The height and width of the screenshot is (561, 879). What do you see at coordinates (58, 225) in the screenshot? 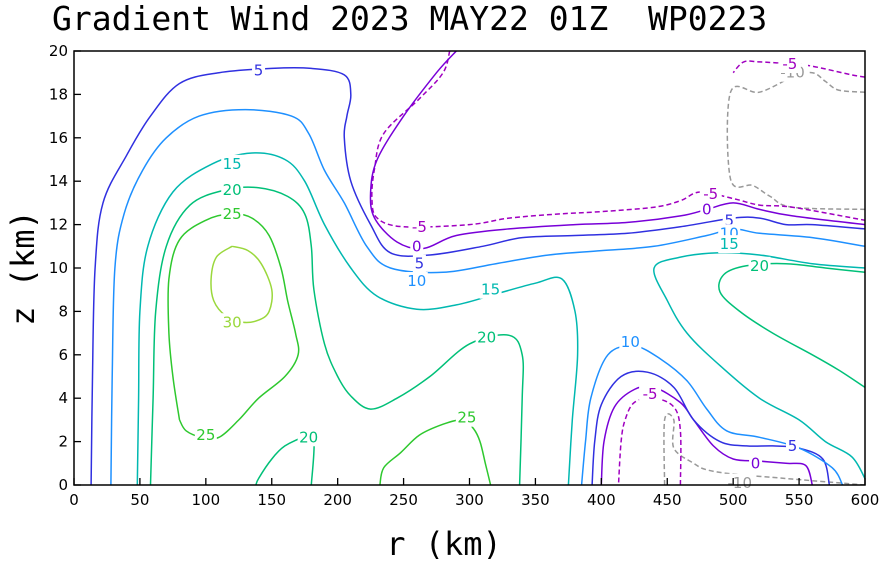
I see `y-tick-label: 12` at bounding box center [58, 225].